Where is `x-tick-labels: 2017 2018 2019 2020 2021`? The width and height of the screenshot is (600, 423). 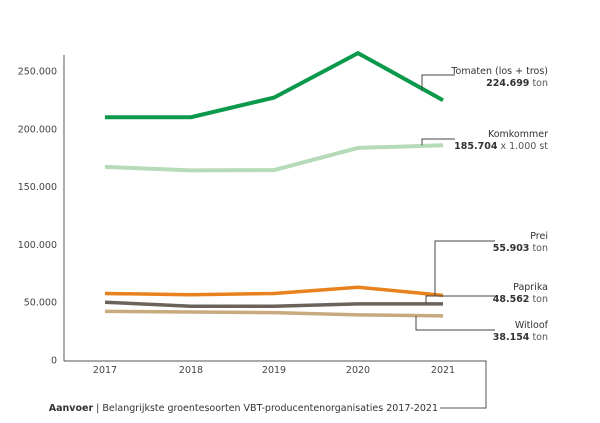
x-tick-labels: 2017 2018 2019 2020 2021 is located at coordinates (274, 370).